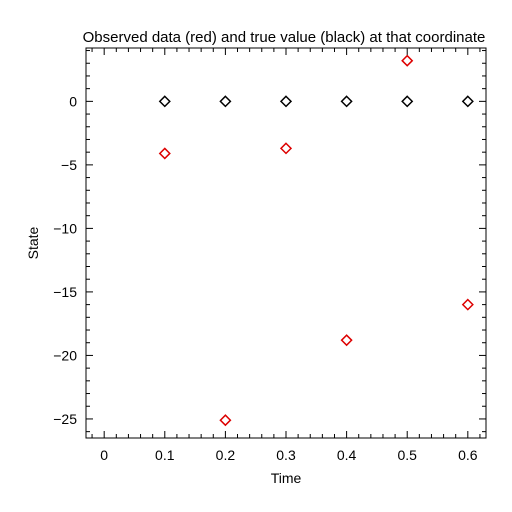 Image resolution: width=512 pixels, height=512 pixels. Describe the element at coordinates (69, 165) in the screenshot. I see `y-tick-label: −5` at that location.